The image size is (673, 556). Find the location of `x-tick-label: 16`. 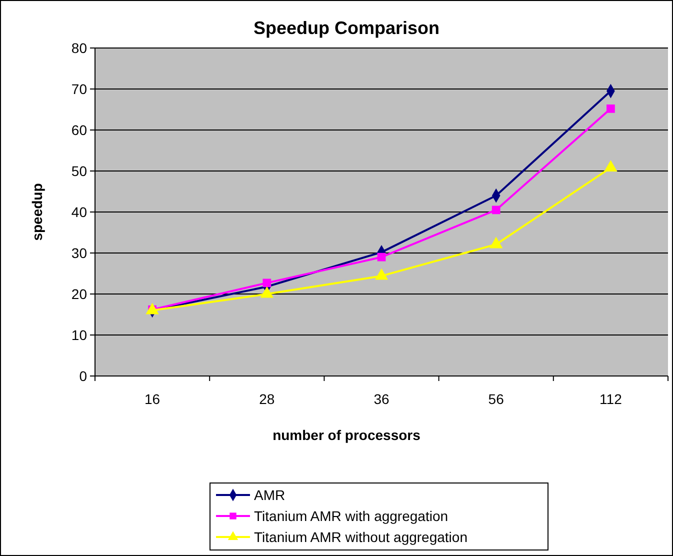

x-tick-label: 16 is located at coordinates (152, 399).